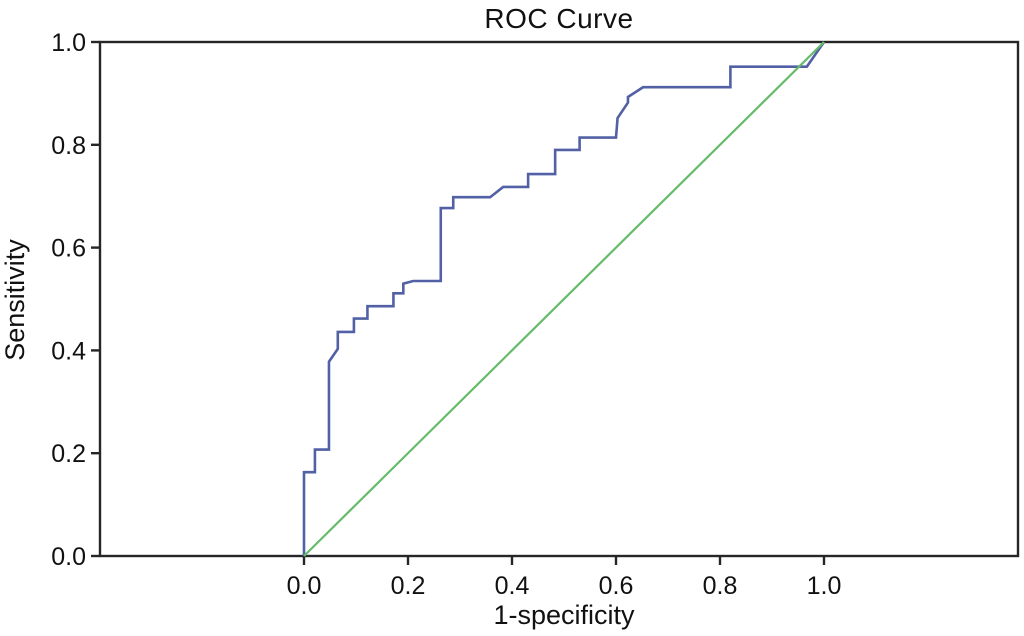 The image size is (1024, 636). I want to click on x-axis-tick-label: 0.4, so click(512, 586).